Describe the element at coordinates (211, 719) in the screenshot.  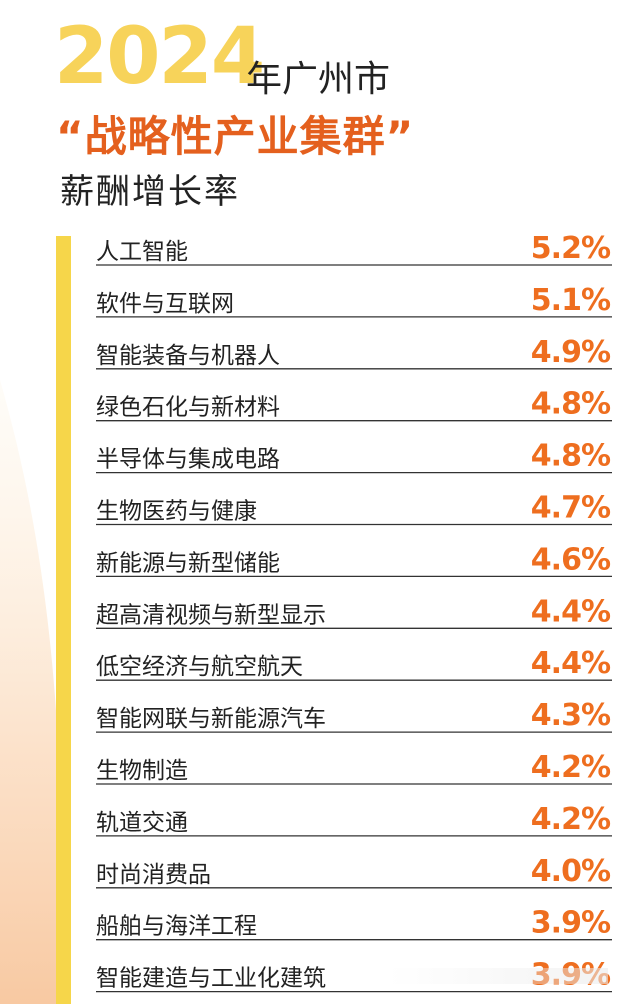
I see `category-label: 智能网联与新能源汽车` at that location.